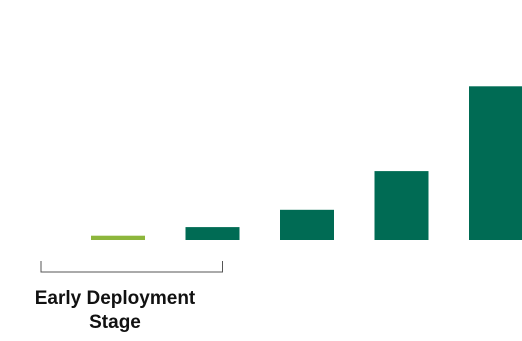 The width and height of the screenshot is (522, 341). What do you see at coordinates (115, 311) in the screenshot?
I see `early-deployment-stage-label: Early Deployment Stage` at bounding box center [115, 311].